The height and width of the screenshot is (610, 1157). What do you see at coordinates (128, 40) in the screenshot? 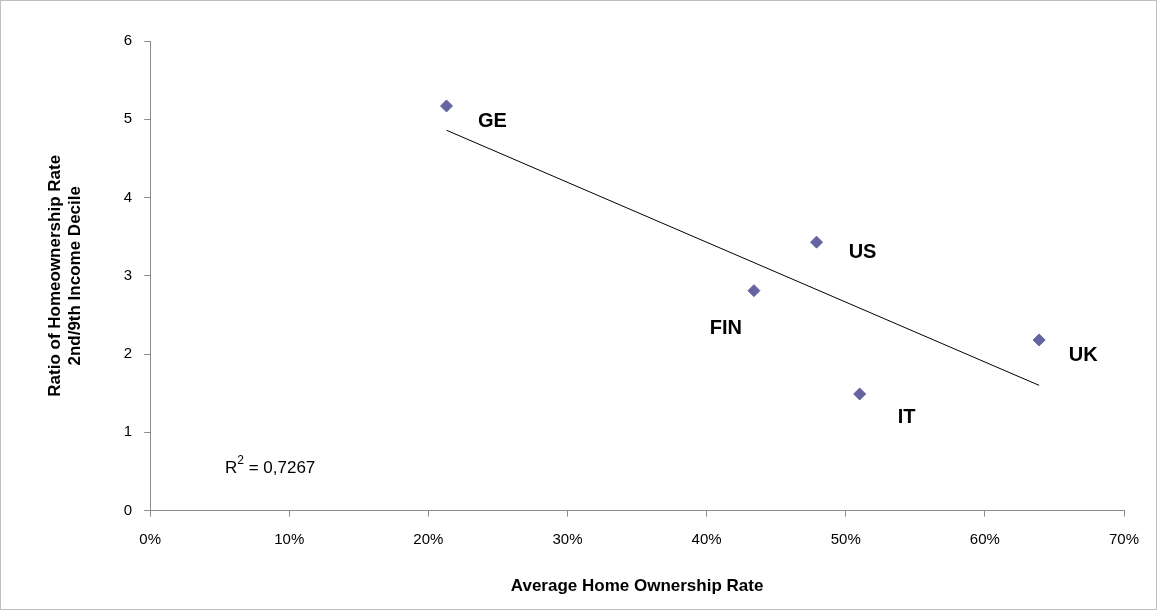
I see `y-tick-label: 6` at bounding box center [128, 40].